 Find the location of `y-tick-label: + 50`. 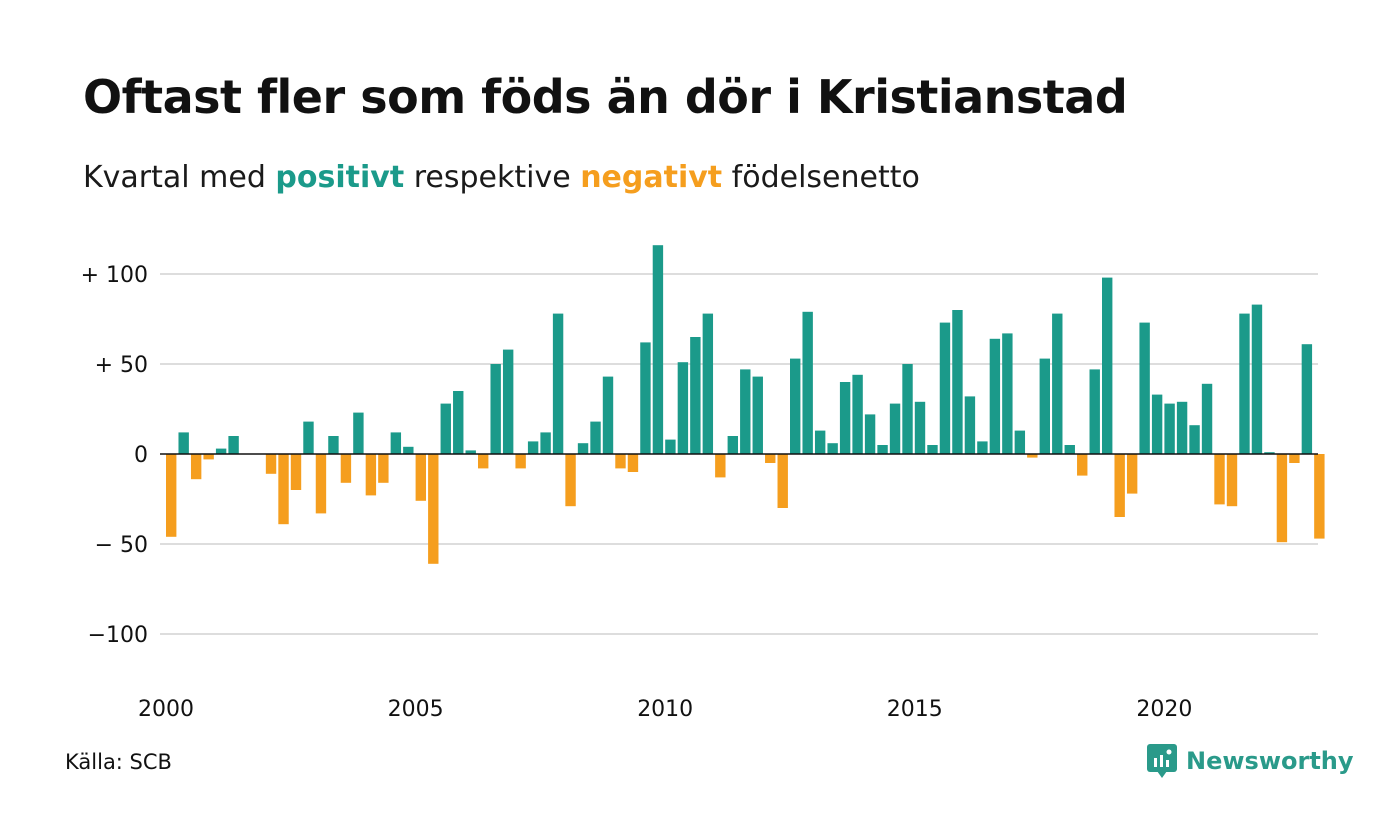

y-tick-label: + 50 is located at coordinates (121, 365).